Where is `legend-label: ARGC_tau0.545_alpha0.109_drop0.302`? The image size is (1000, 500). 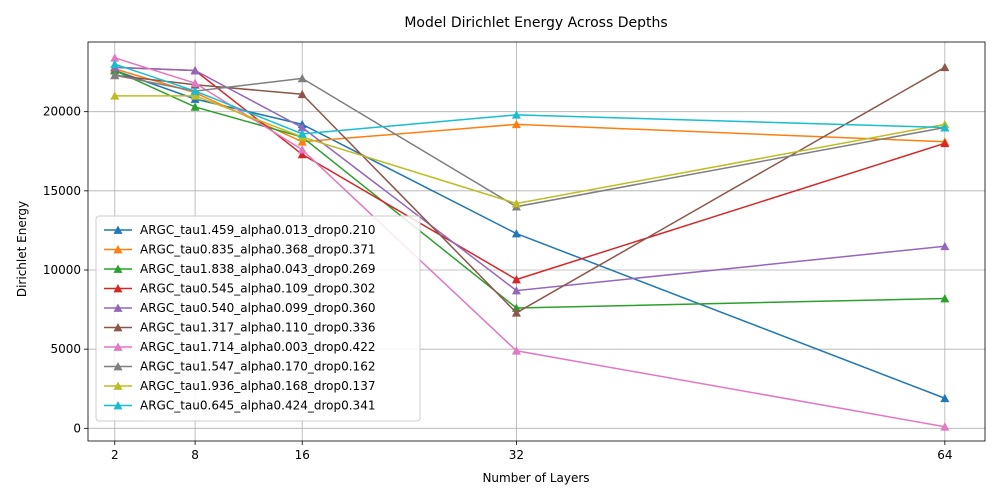
legend-label: ARGC_tau0.545_alpha0.109_drop0.302 is located at coordinates (257, 289).